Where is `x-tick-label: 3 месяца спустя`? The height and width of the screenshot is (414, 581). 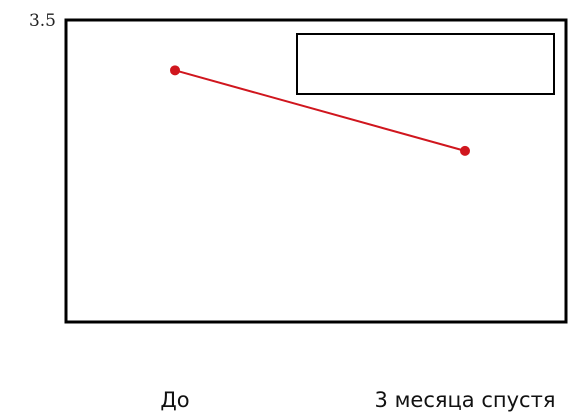 x-tick-label: 3 месяца спустя is located at coordinates (465, 400).